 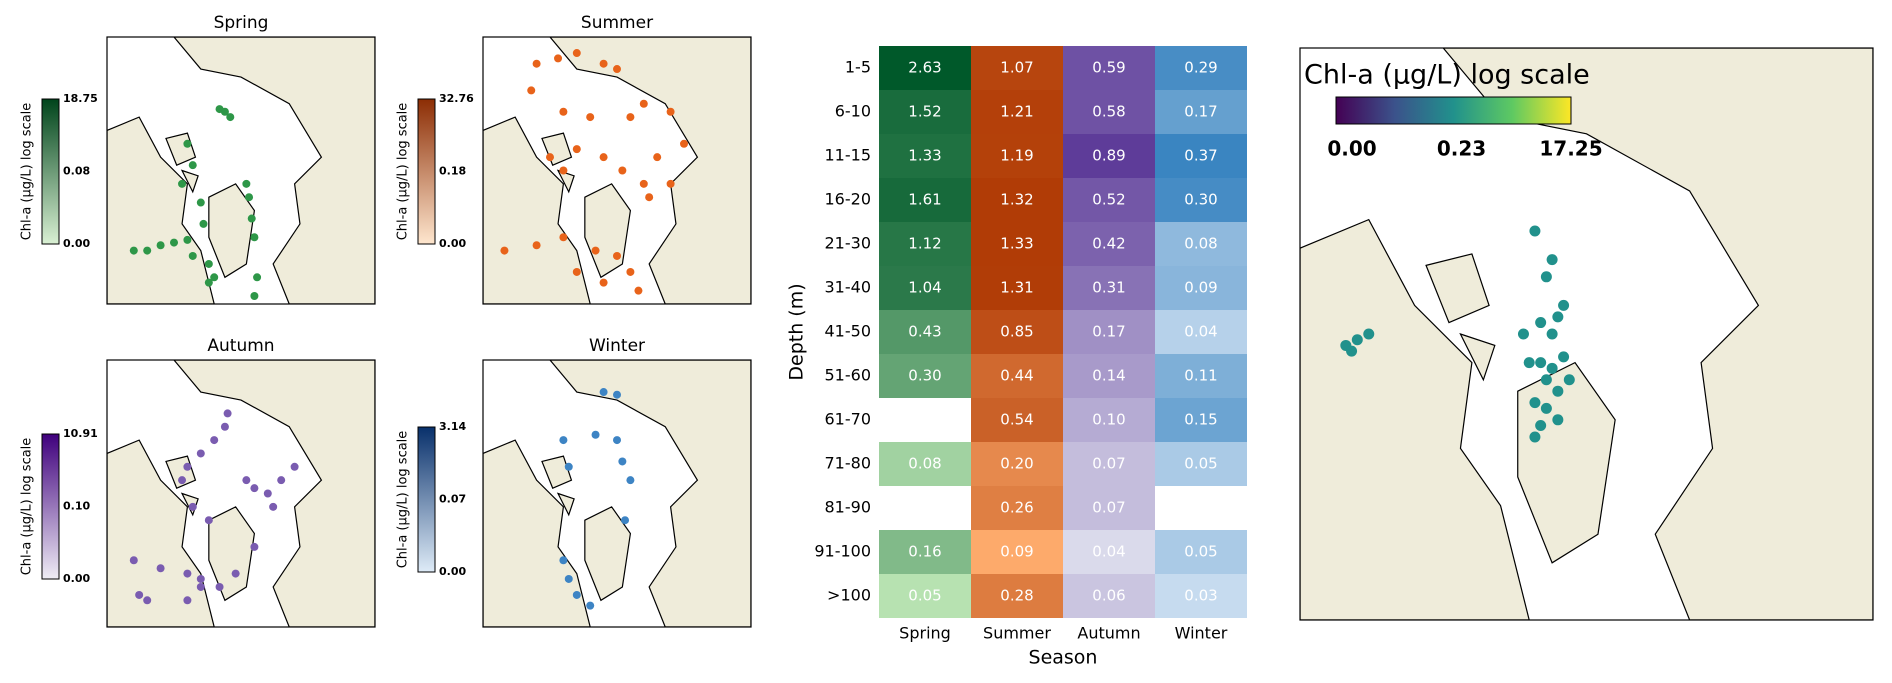 What do you see at coordinates (848, 199) in the screenshot?
I see `row-label: 16-20` at bounding box center [848, 199].